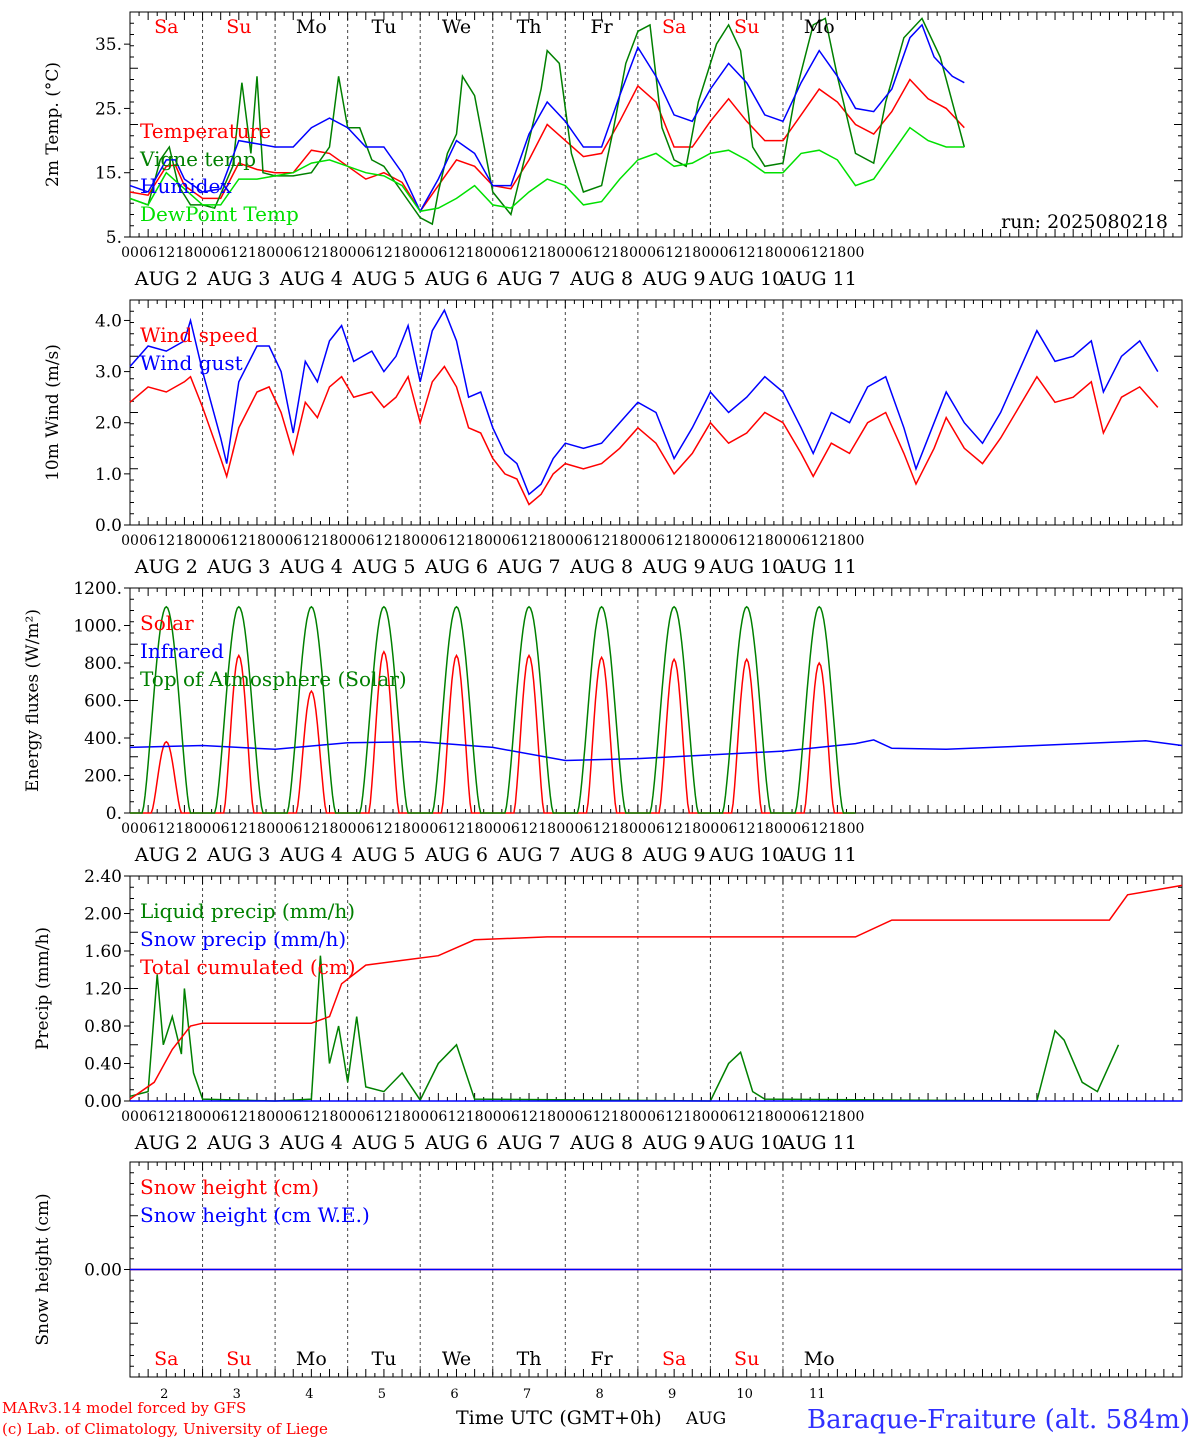 This screenshot has width=1194, height=1445. I want to click on day-number: 9, so click(672, 1394).